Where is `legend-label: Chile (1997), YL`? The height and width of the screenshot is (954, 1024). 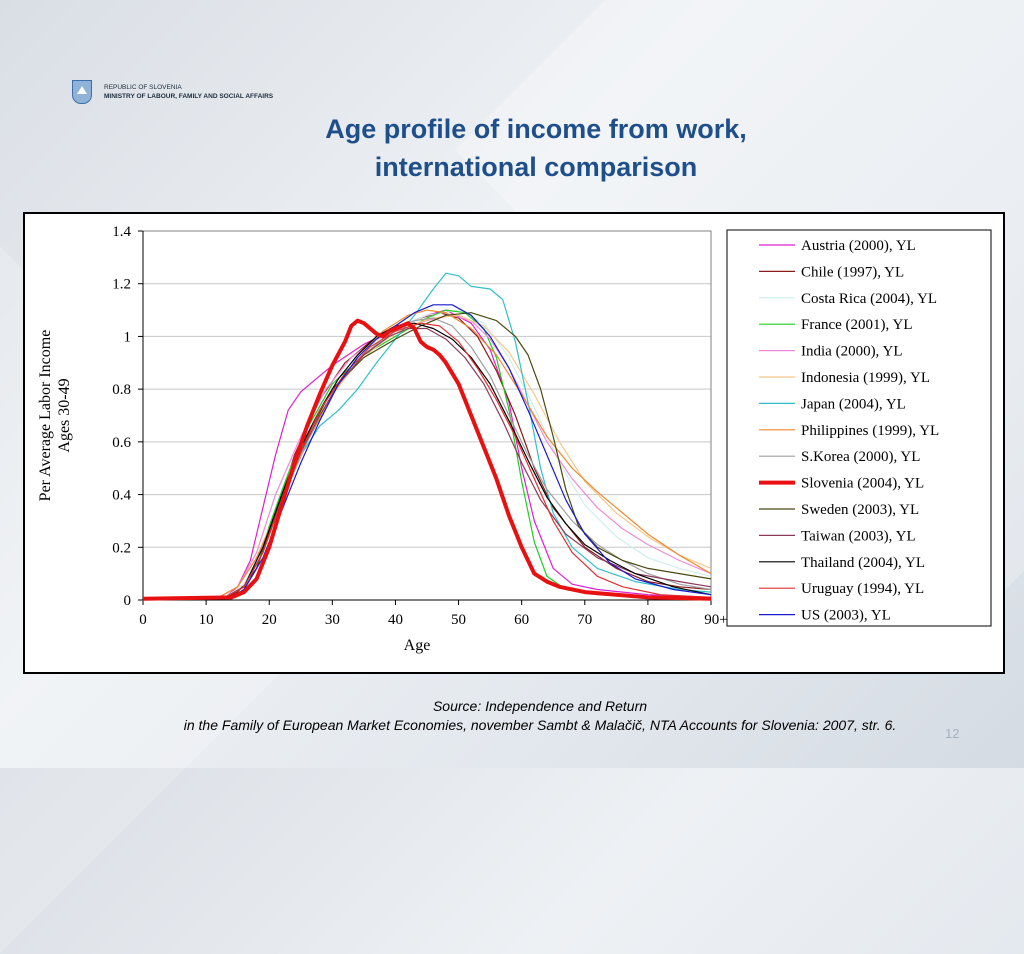 legend-label: Chile (1997), YL is located at coordinates (852, 272).